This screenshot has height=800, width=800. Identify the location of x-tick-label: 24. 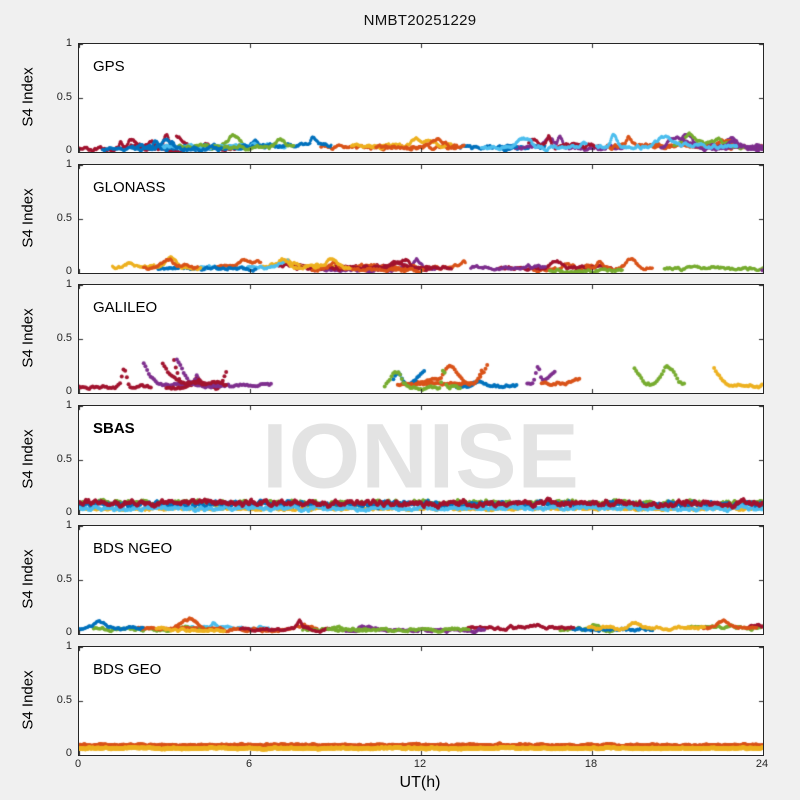
(762, 764).